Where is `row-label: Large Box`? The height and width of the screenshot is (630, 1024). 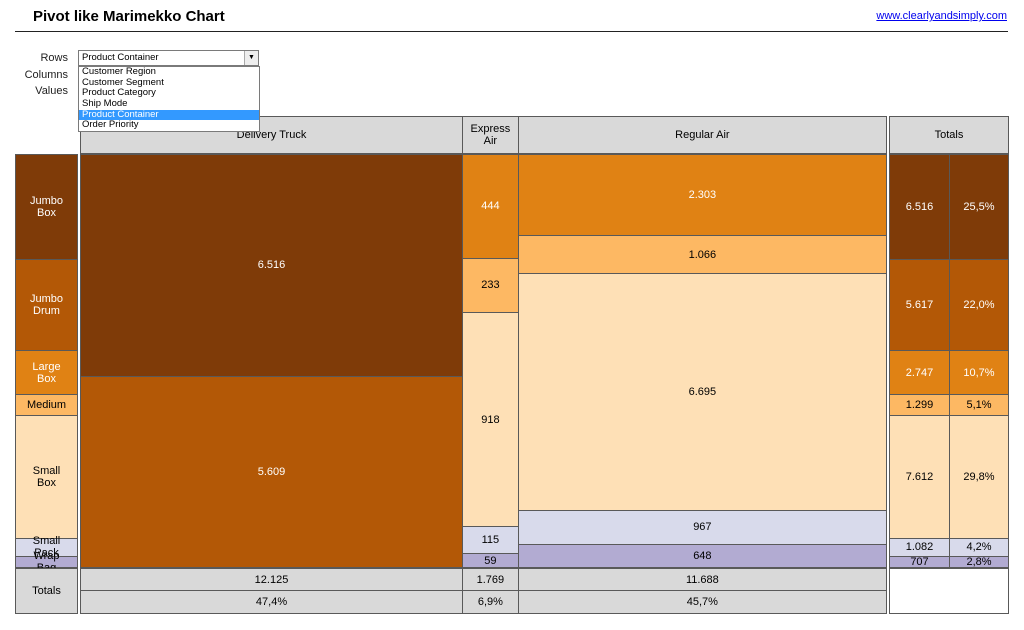
row-label: Large Box is located at coordinates (46, 372).